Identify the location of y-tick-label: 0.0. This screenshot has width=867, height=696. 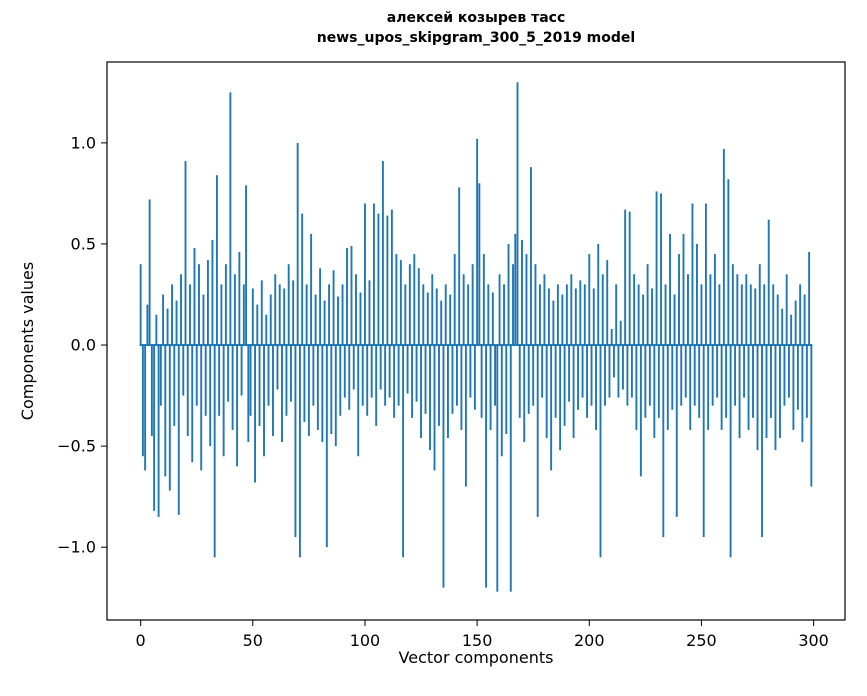
(83, 345).